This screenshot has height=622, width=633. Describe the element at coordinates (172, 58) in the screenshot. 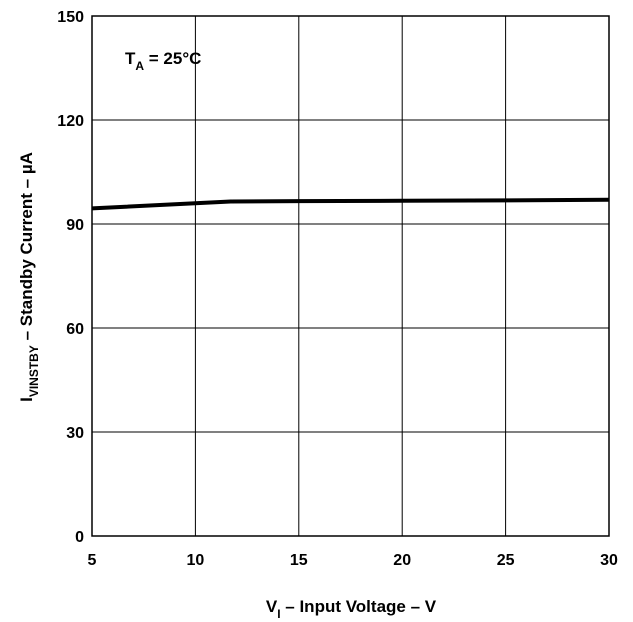

I see `annotation-post: = 25°C` at that location.